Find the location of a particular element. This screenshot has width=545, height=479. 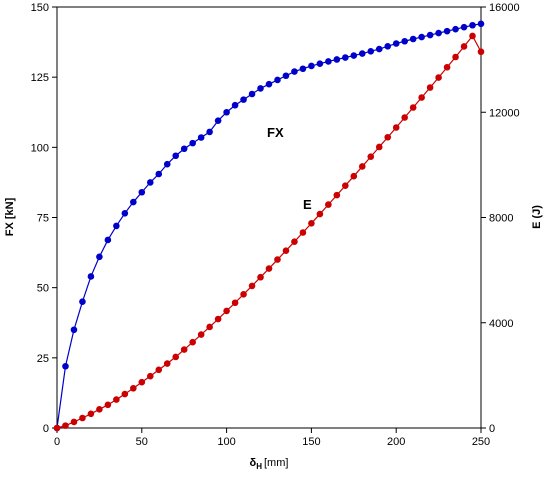

y-left-tick-label: 0 is located at coordinates (46, 429).